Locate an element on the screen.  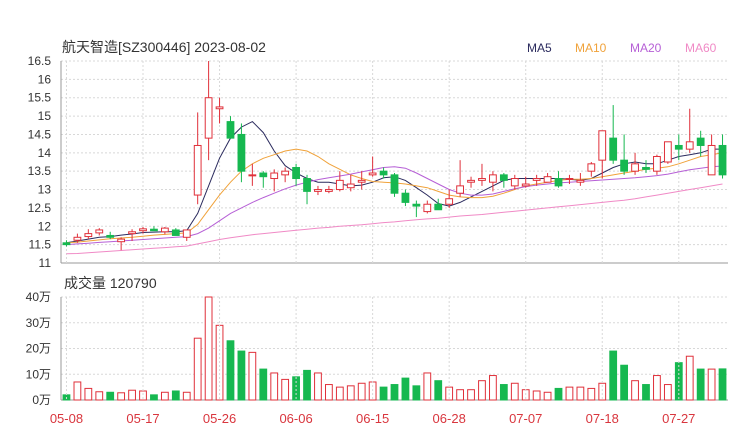
volume-tick-label: 40万 is located at coordinates (38, 297).